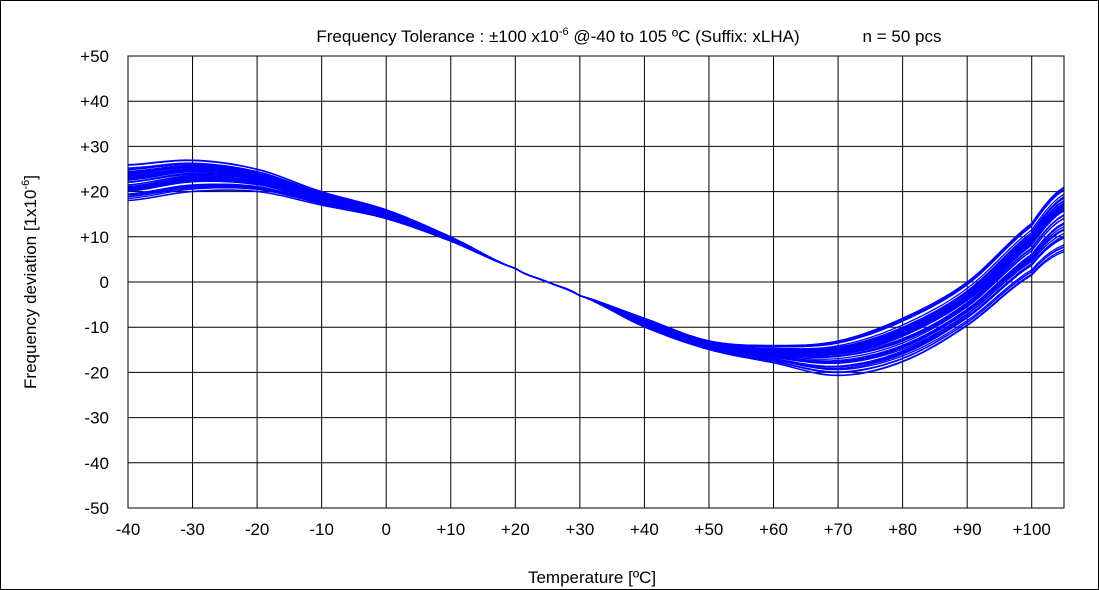  What do you see at coordinates (94, 101) in the screenshot?
I see `y-tick-label: +40` at bounding box center [94, 101].